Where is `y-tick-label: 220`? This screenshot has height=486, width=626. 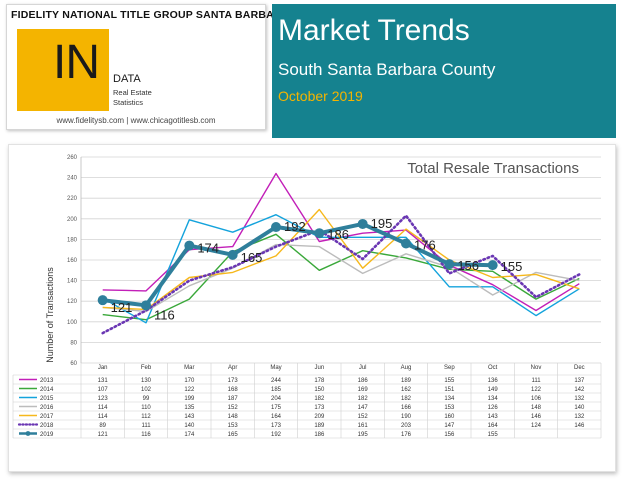 y-tick-label: 220 is located at coordinates (72, 199).